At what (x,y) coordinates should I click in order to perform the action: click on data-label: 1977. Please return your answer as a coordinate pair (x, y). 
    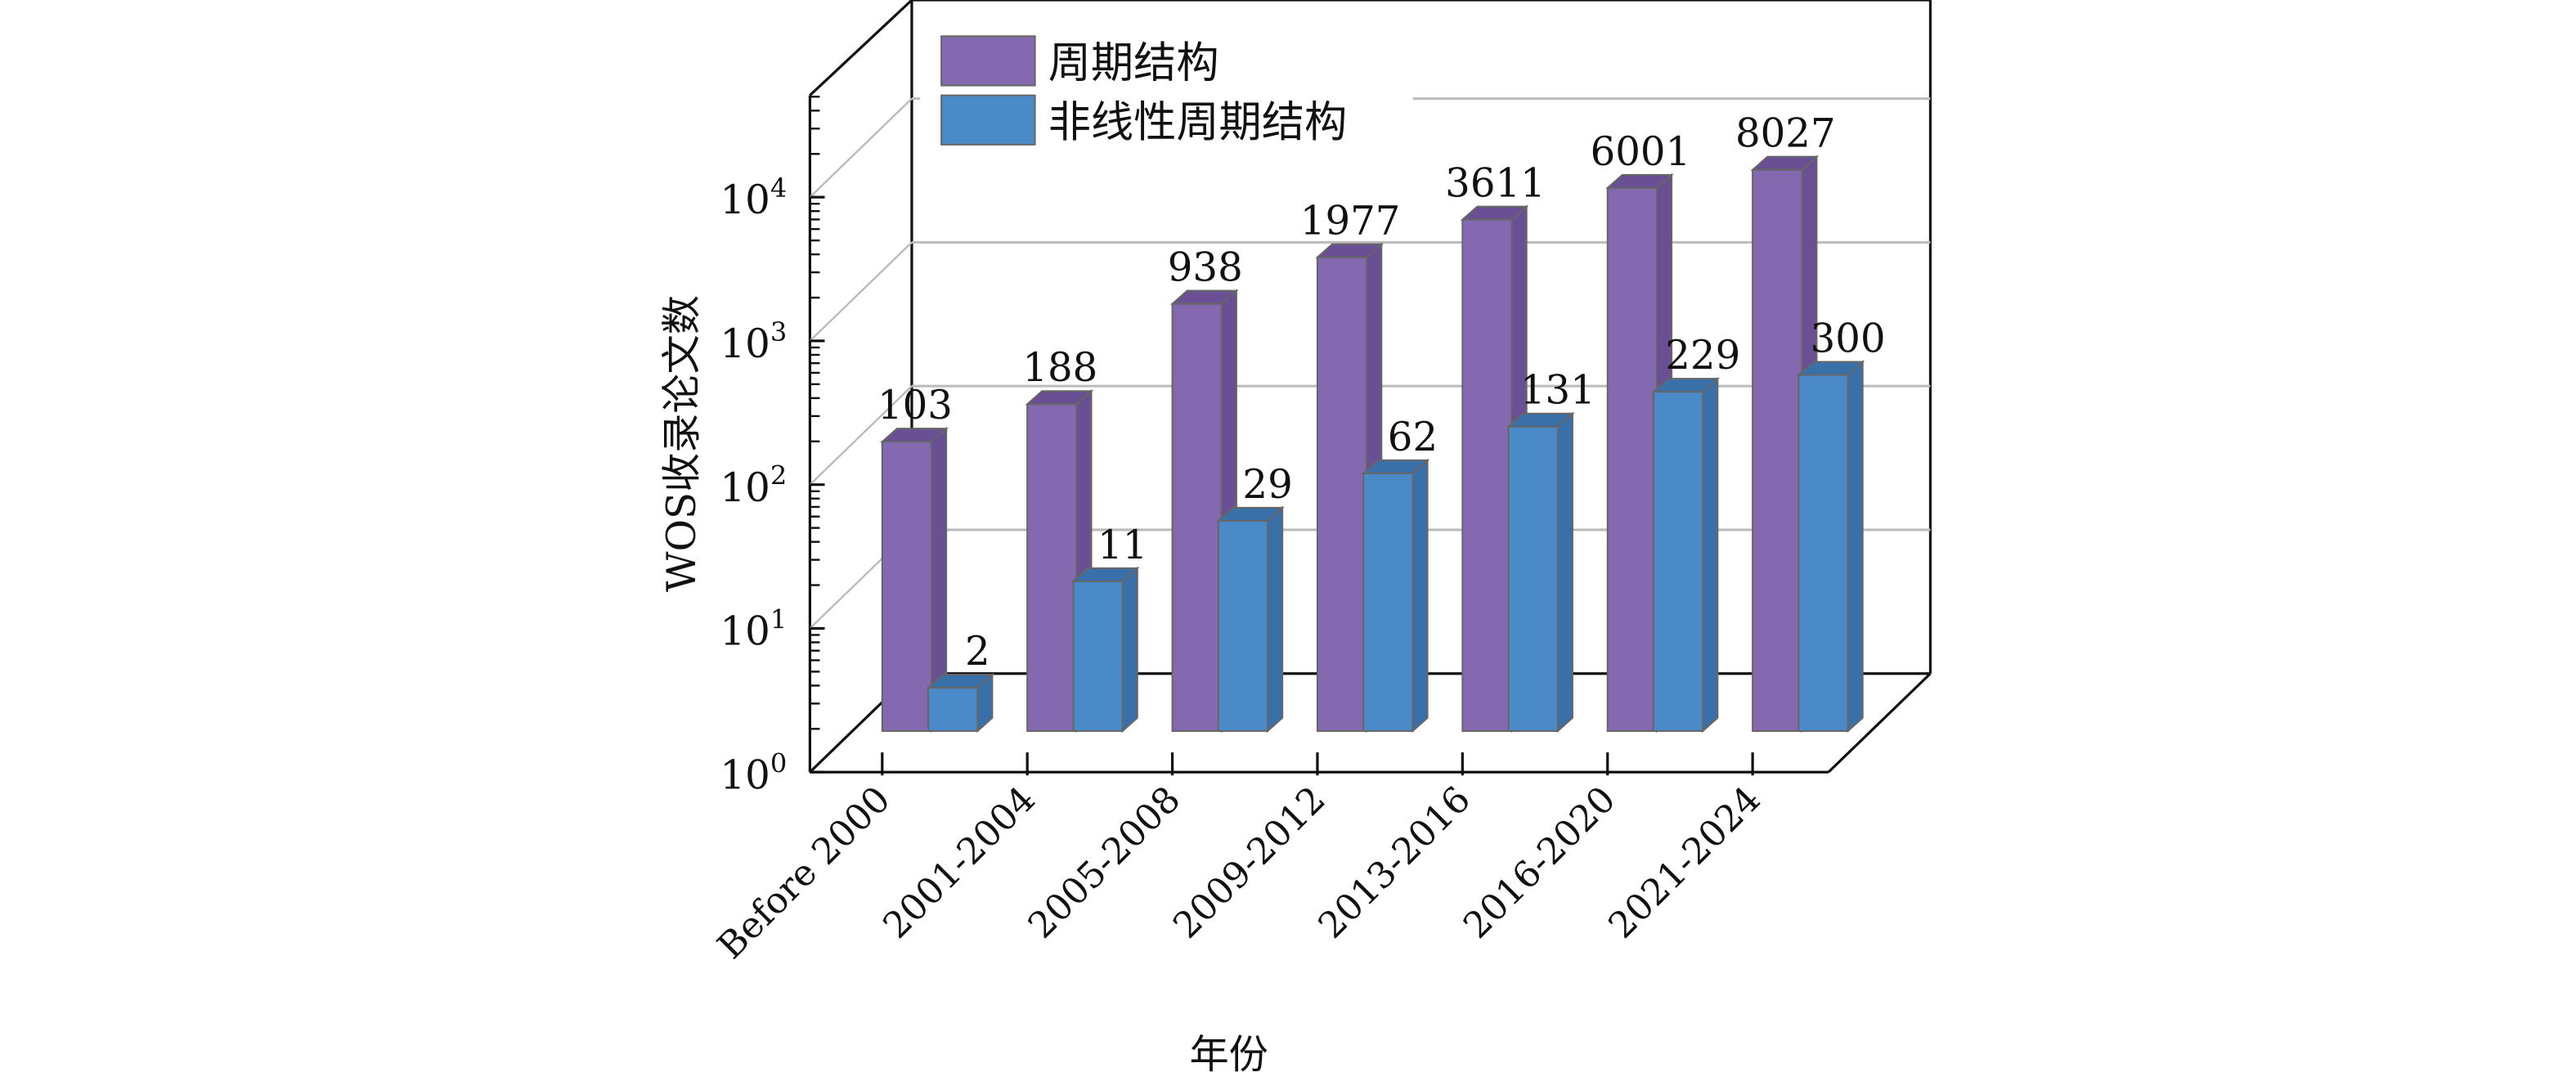
    Looking at the image, I should click on (1350, 221).